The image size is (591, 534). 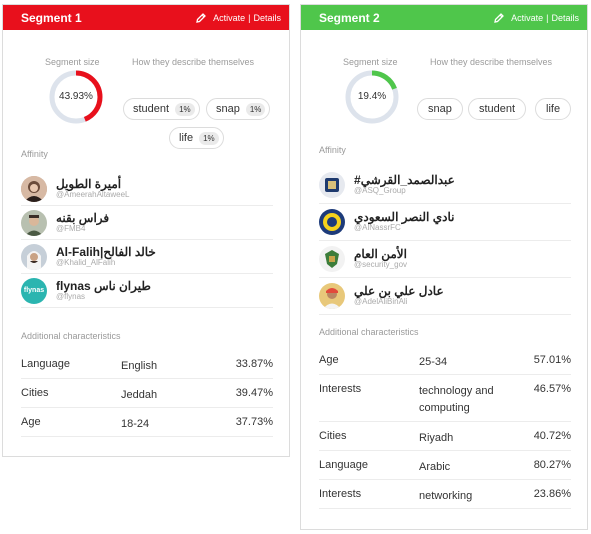 What do you see at coordinates (147, 257) in the screenshot?
I see `affinity-item: Al-Falih|خالد الفالح @Khalid_AlFalih` at bounding box center [147, 257].